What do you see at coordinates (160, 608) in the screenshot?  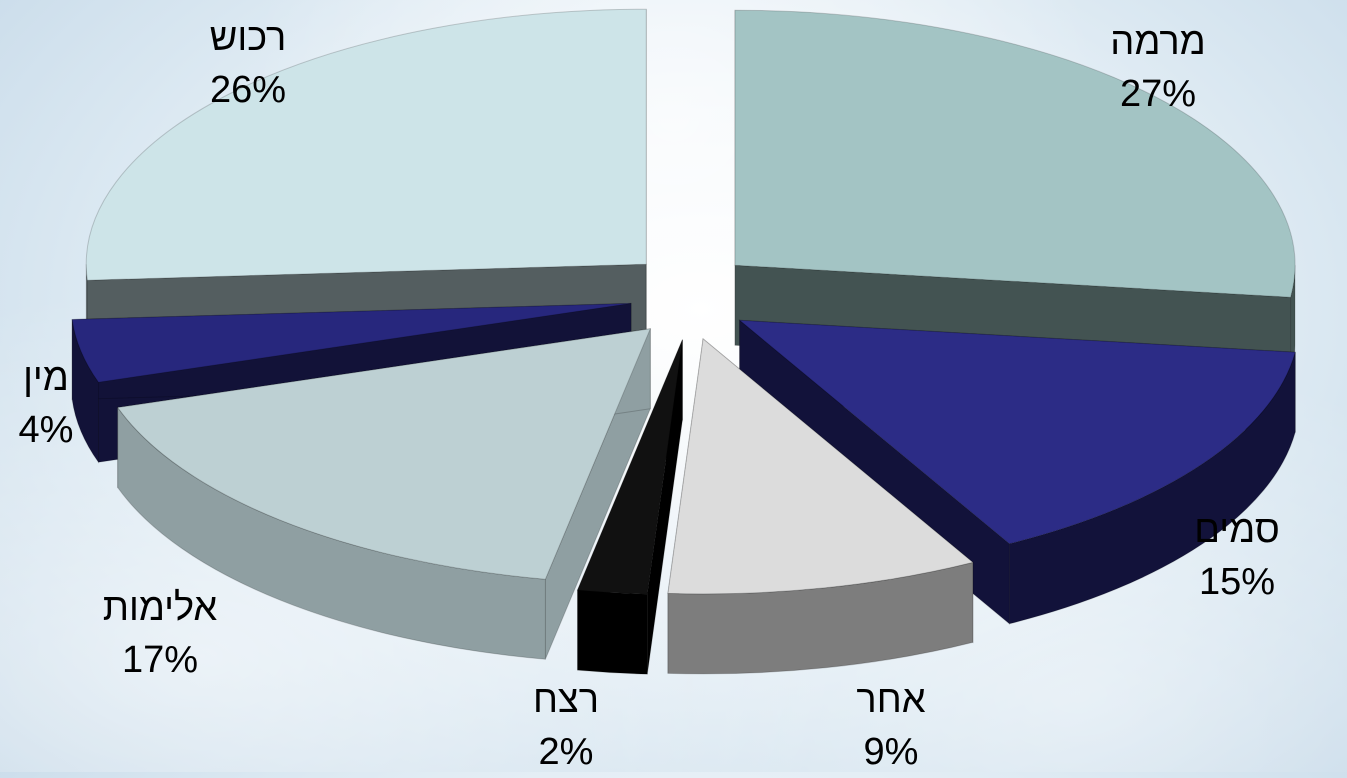 I see `slice-name: אלימות` at bounding box center [160, 608].